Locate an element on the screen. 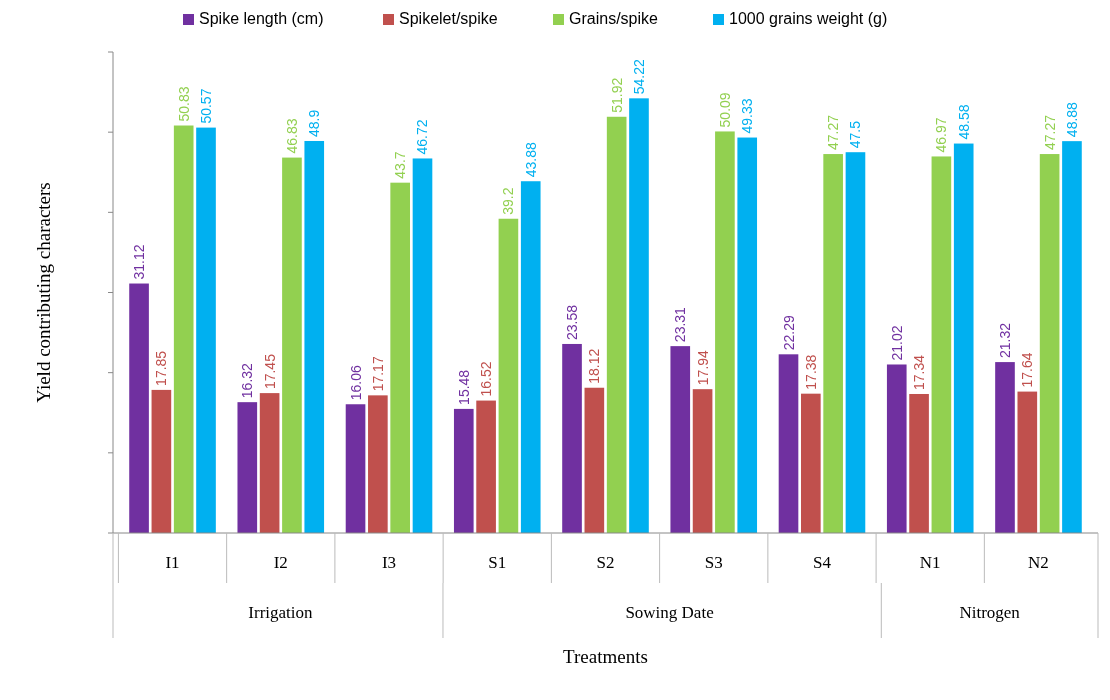 The height and width of the screenshot is (700, 1110). legend-label: 1000 grains weight (g) is located at coordinates (808, 18).